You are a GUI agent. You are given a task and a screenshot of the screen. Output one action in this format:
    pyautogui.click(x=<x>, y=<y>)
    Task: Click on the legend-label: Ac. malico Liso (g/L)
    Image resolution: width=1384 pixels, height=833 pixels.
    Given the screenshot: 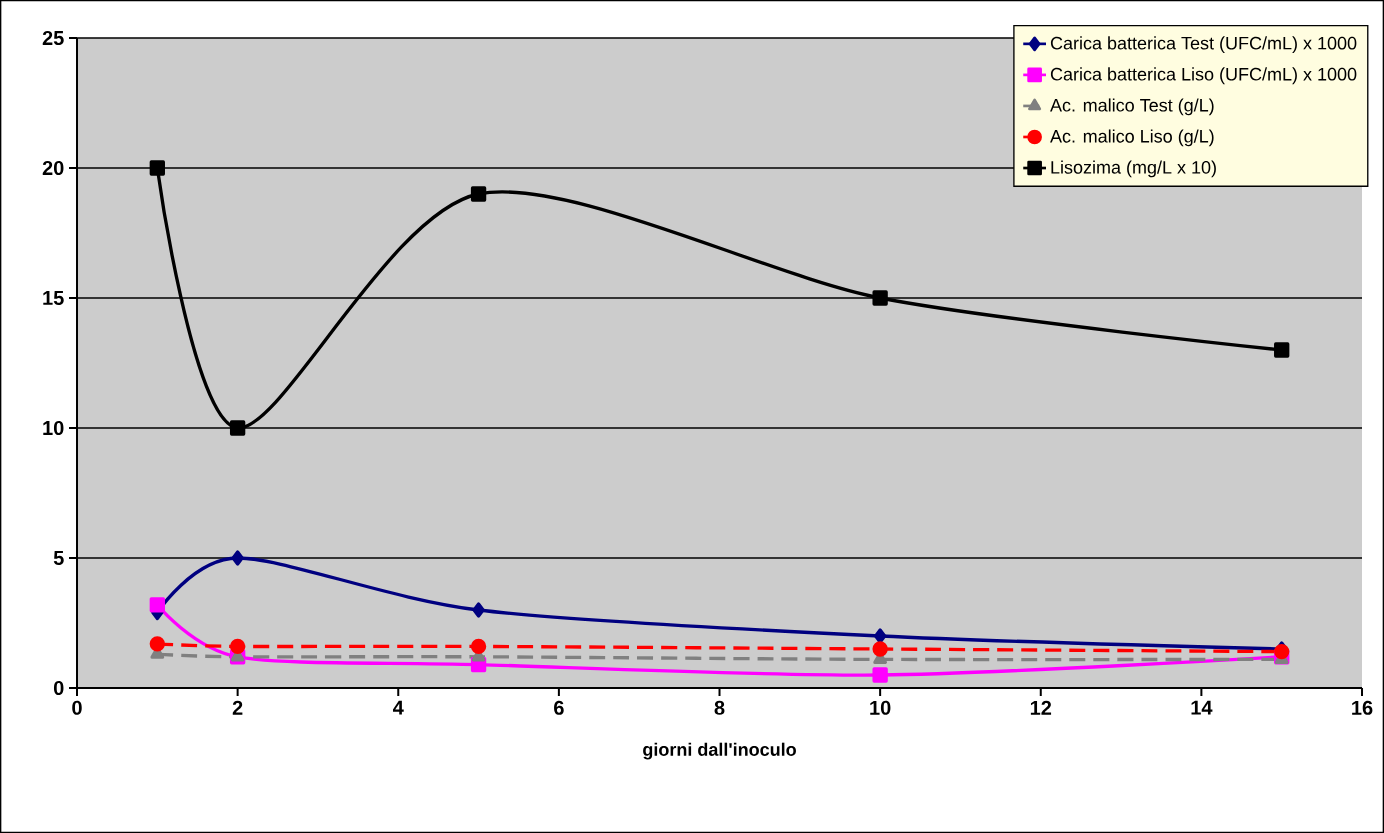 What is the action you would take?
    pyautogui.click(x=1132, y=138)
    